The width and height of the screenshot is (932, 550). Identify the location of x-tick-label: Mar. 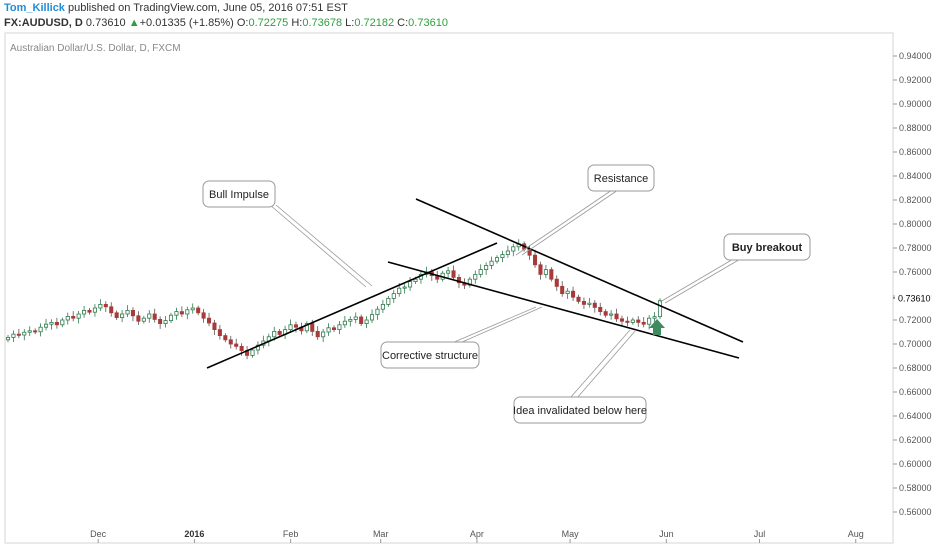
(381, 534).